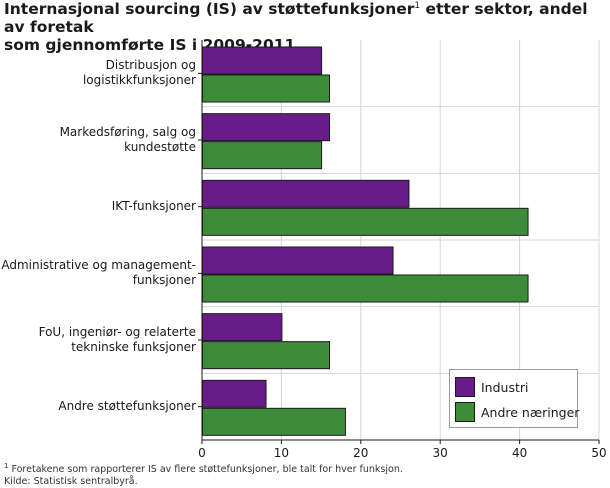 The width and height of the screenshot is (610, 488). Describe the element at coordinates (98, 265) in the screenshot. I see `category-label-line: Administrative og management-` at that location.